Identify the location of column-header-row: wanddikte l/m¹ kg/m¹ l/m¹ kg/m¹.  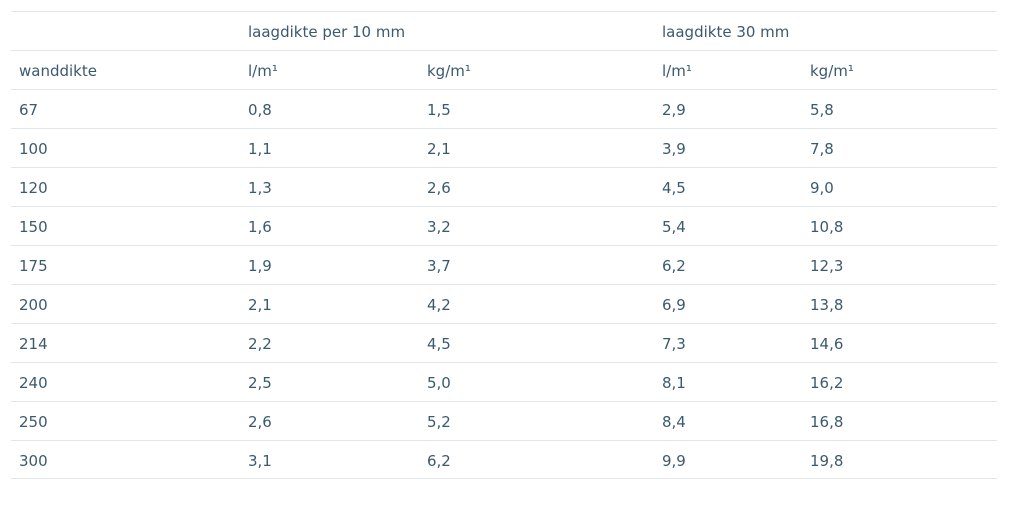
(504, 69).